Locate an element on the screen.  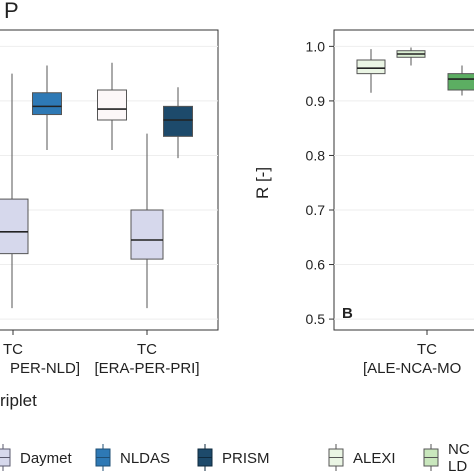
legend-item-daymet: Daymet is located at coordinates (36, 457).